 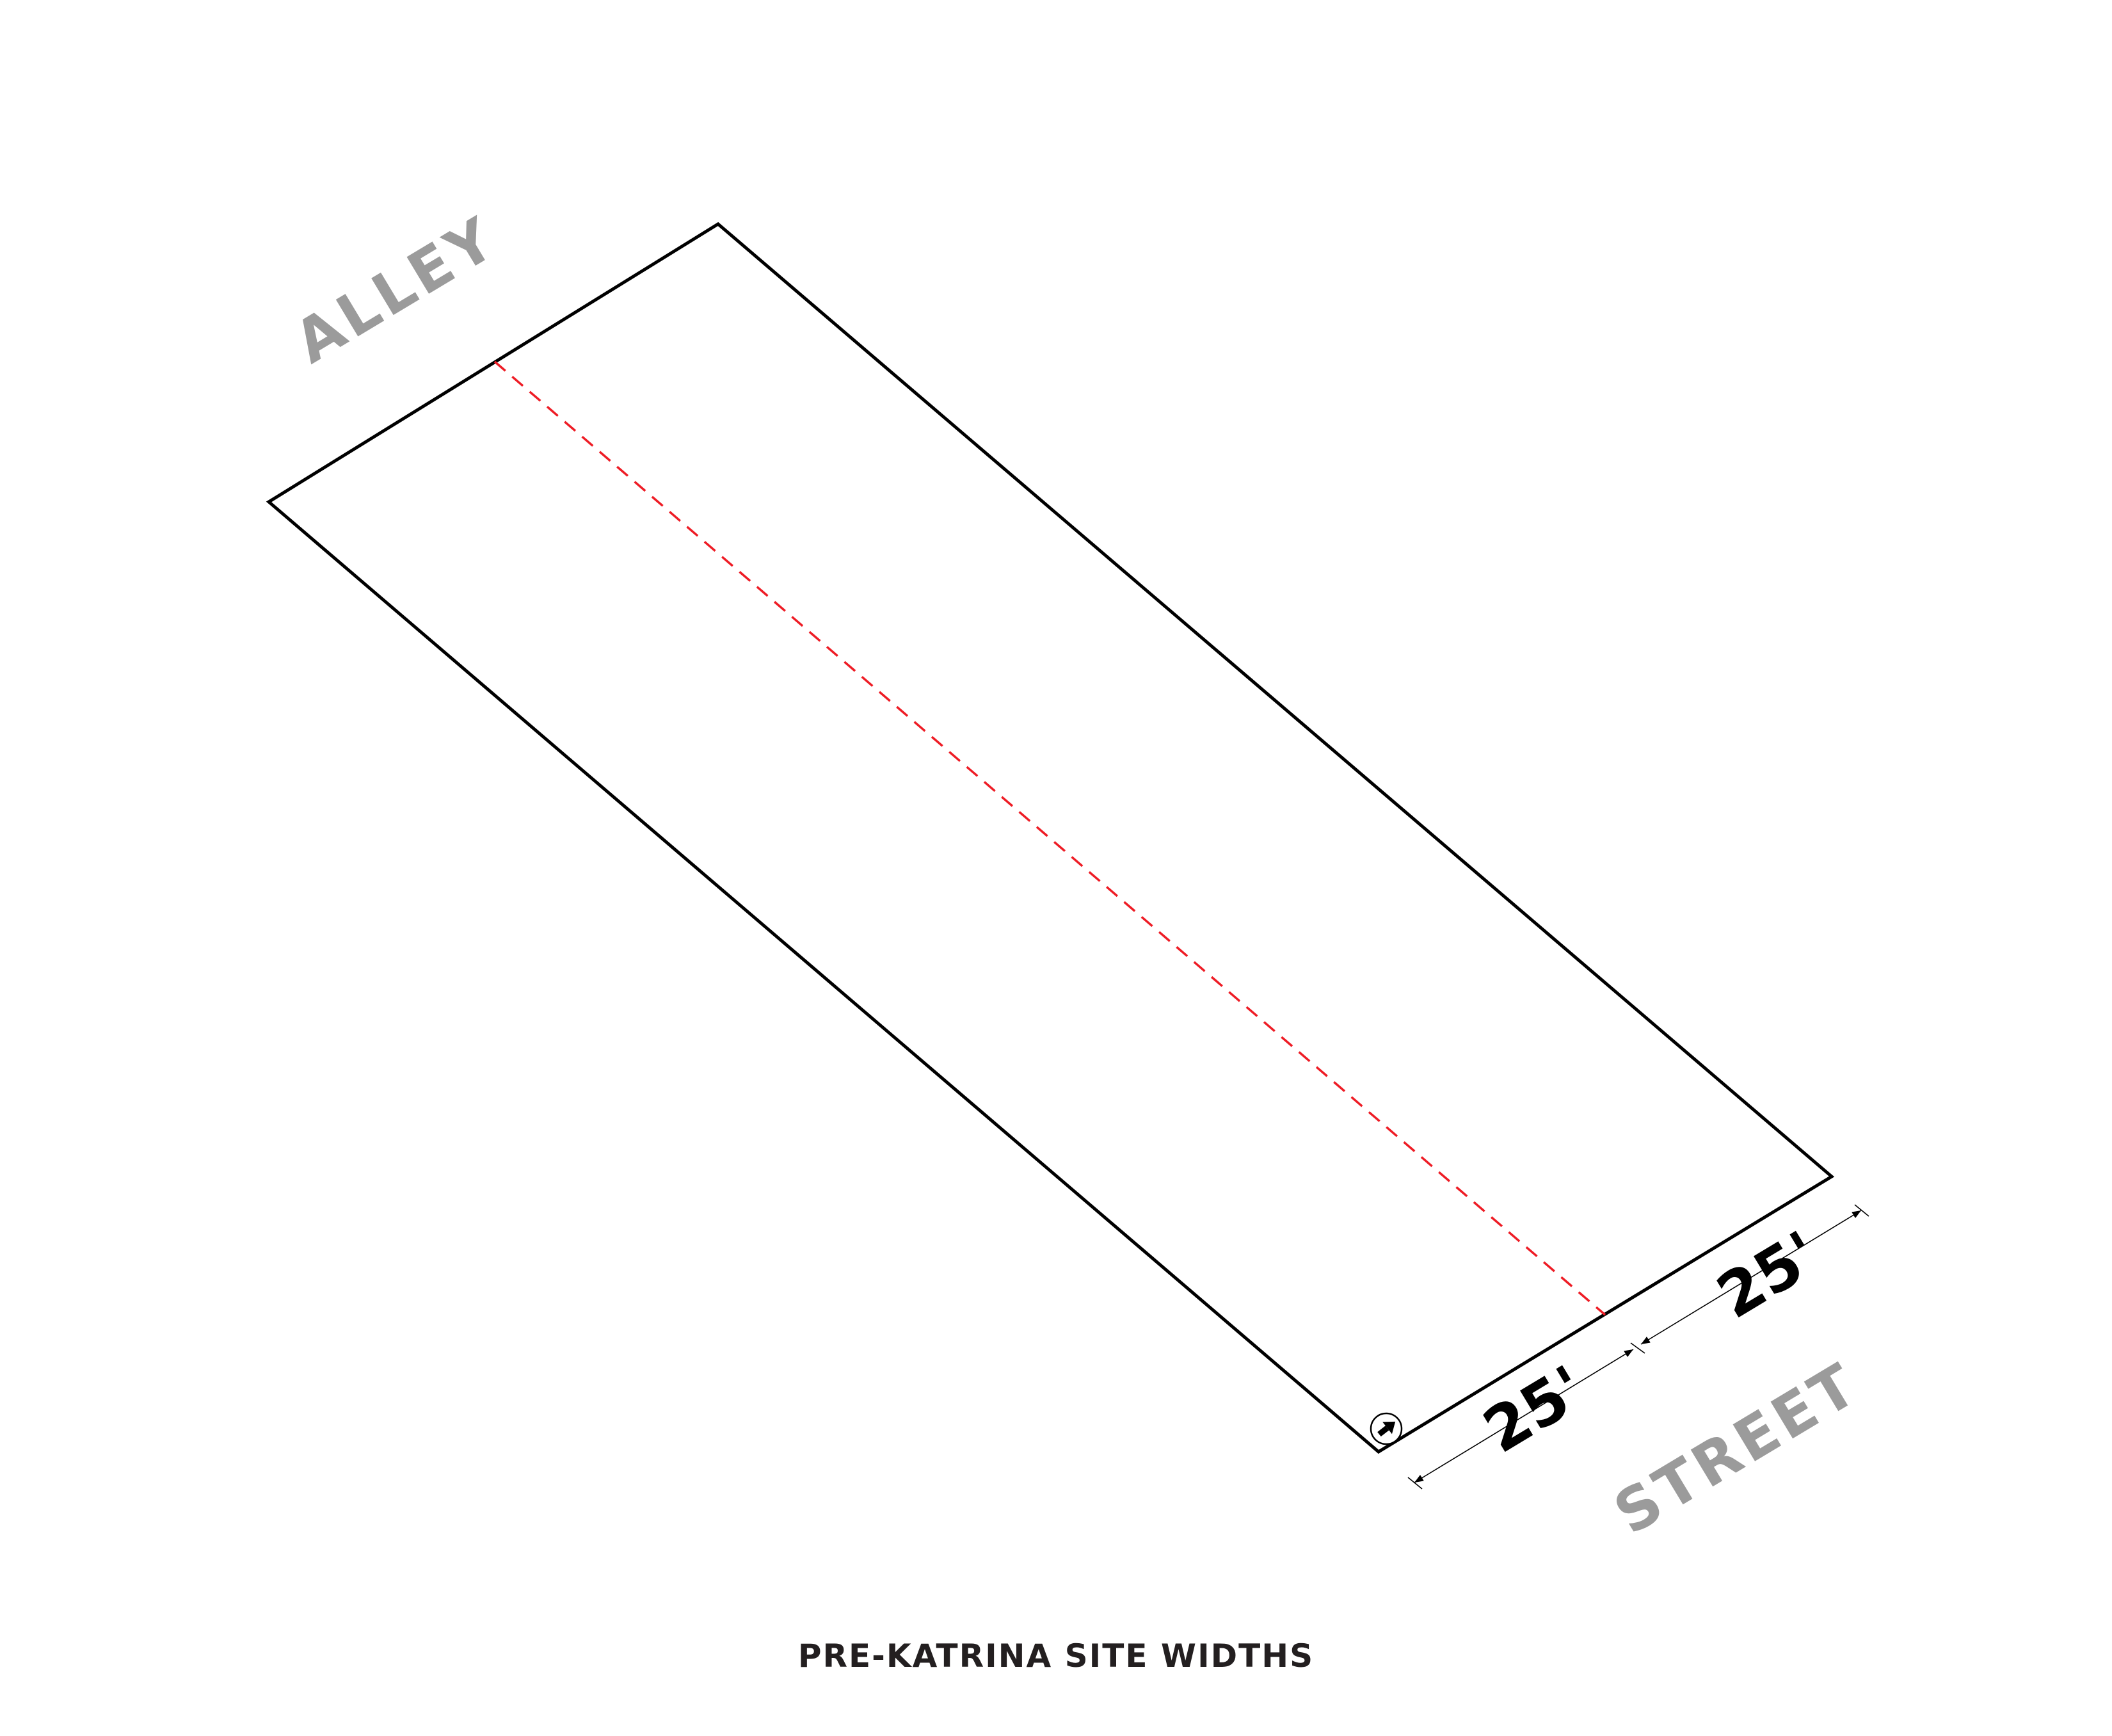 I want to click on north-arrow-icon, so click(x=1386, y=1428).